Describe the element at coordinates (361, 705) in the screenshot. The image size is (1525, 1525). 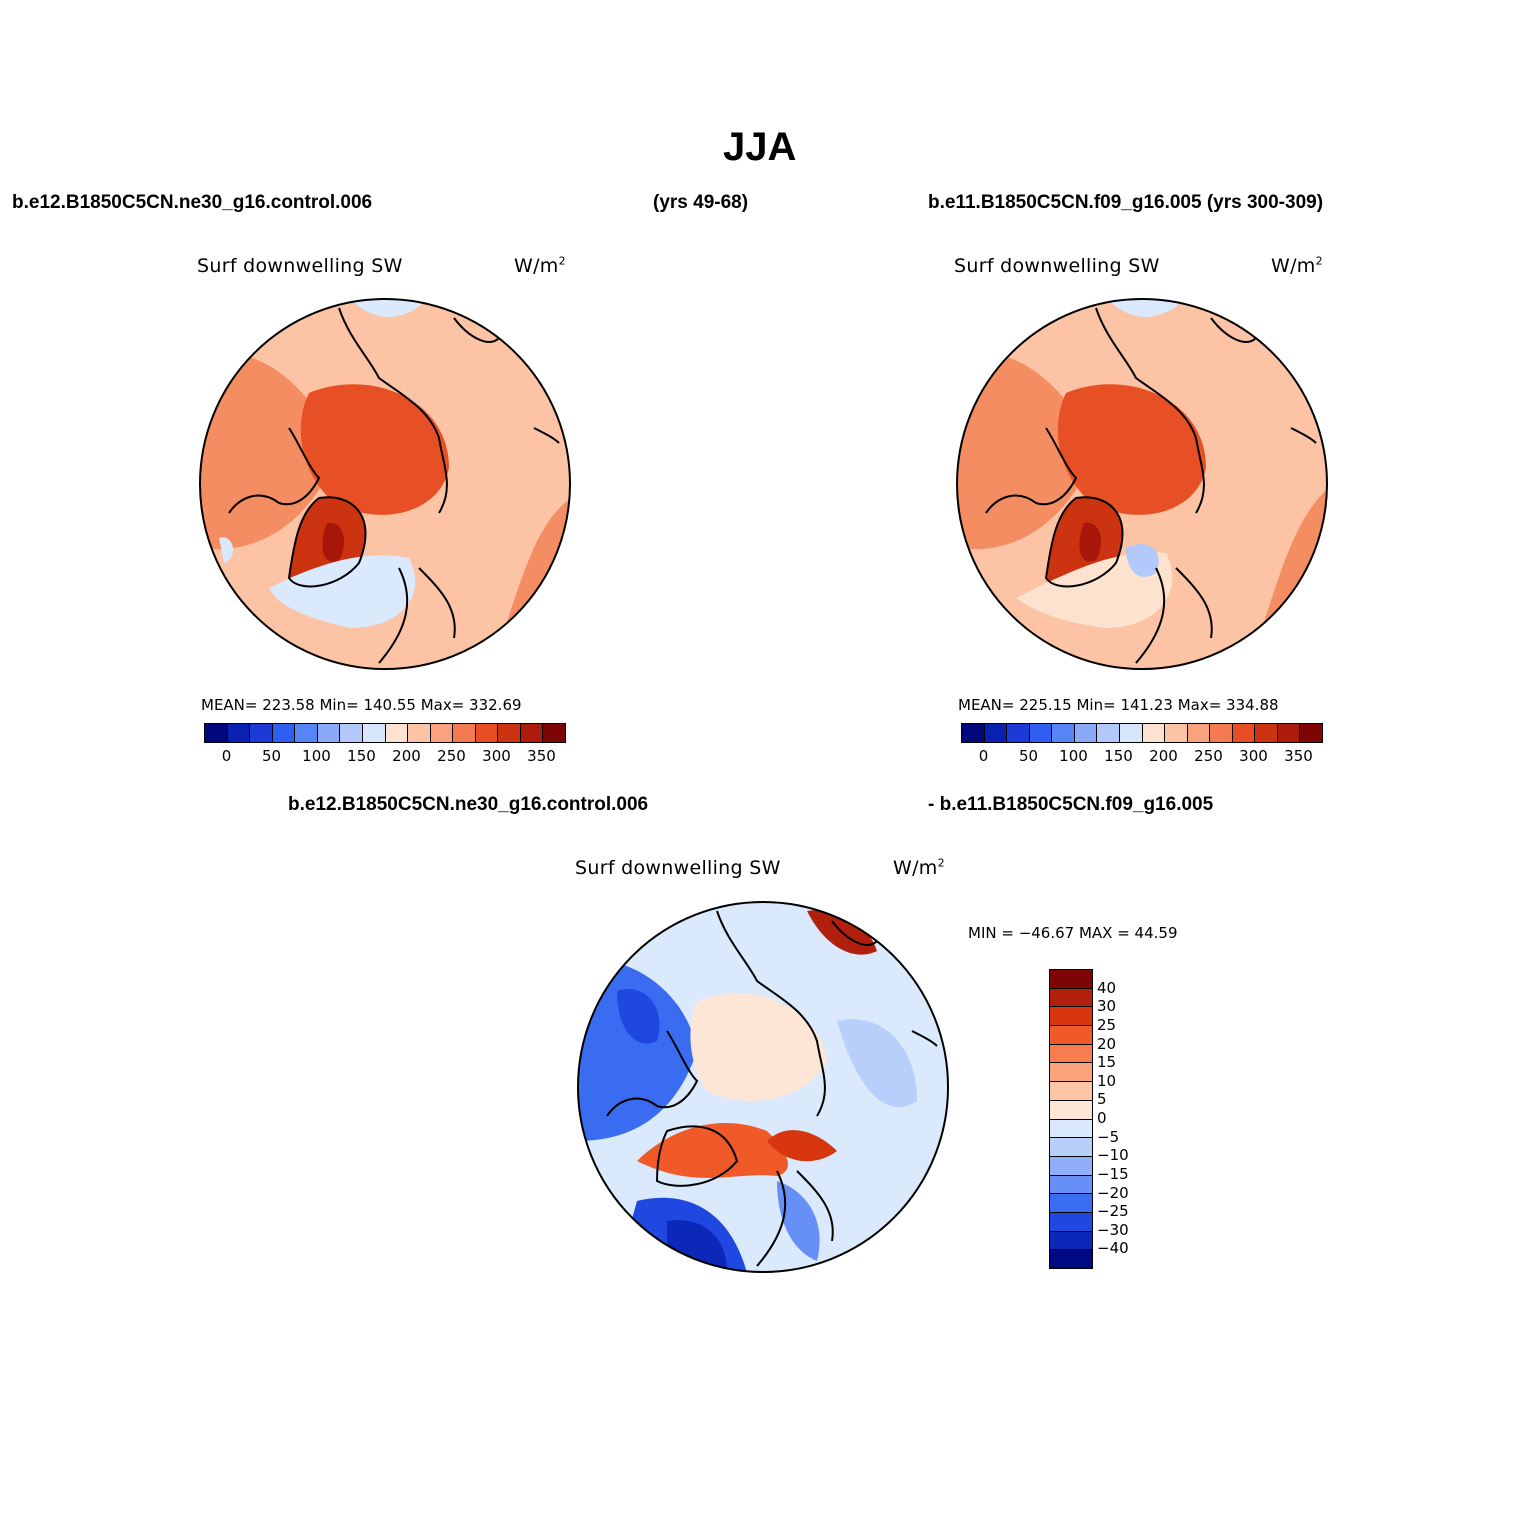
I see `panel1-stats: MEAN= 223.58 Min= 140.55 Max= 332.69` at that location.